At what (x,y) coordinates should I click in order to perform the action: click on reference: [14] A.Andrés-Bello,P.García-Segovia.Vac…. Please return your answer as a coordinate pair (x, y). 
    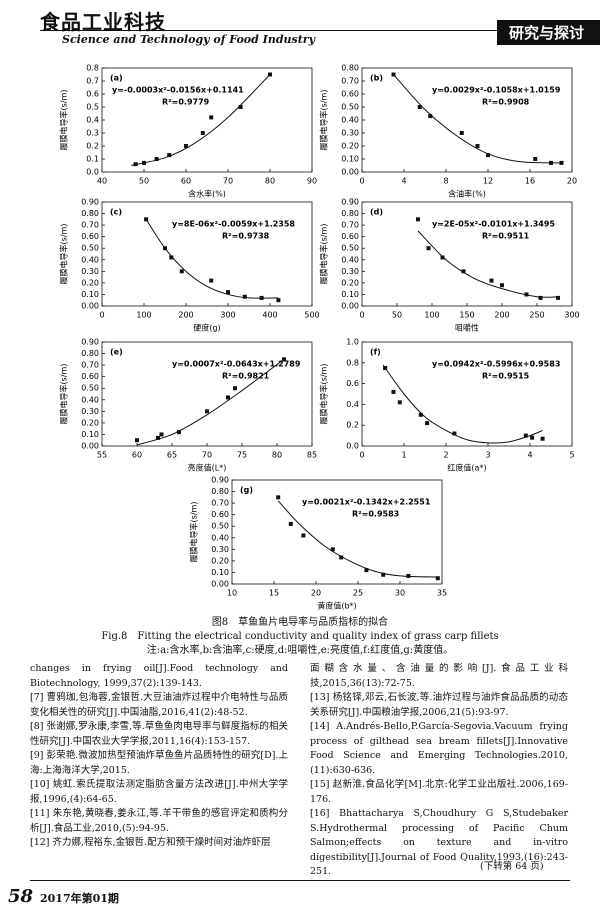
    Looking at the image, I should click on (439, 748).